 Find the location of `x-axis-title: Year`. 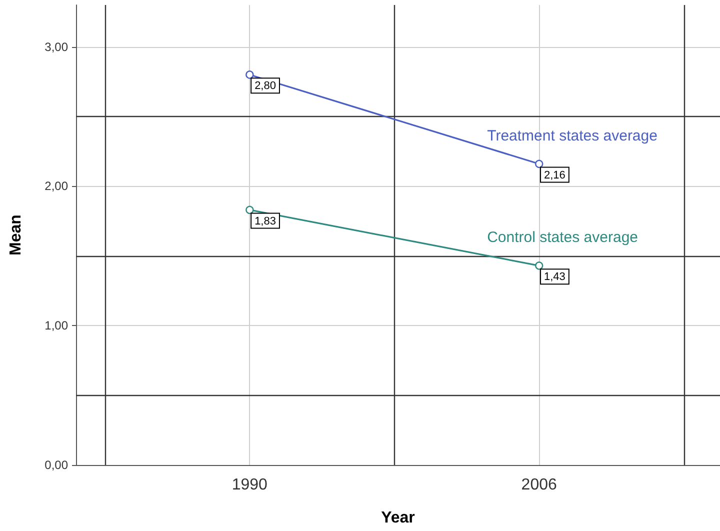

x-axis-title: Year is located at coordinates (398, 518).